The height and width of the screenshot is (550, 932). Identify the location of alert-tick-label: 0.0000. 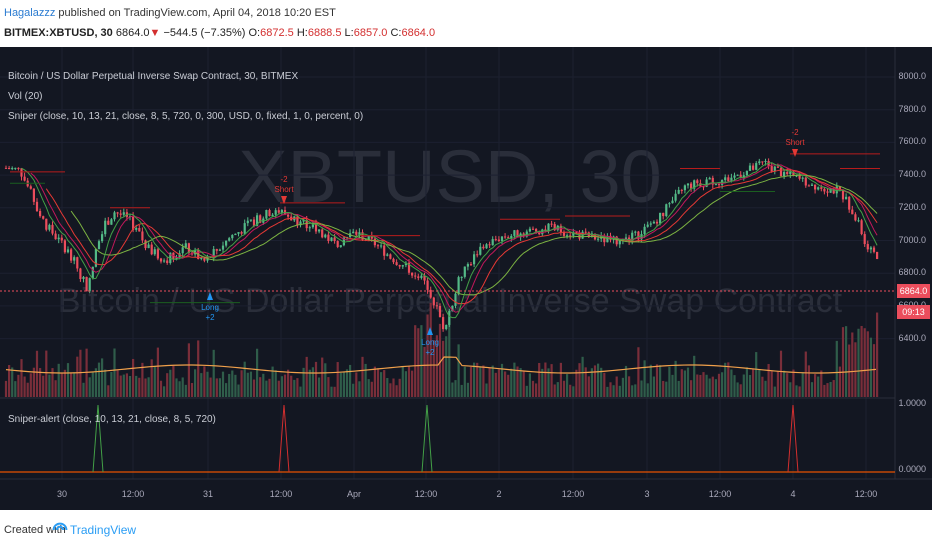
(912, 469).